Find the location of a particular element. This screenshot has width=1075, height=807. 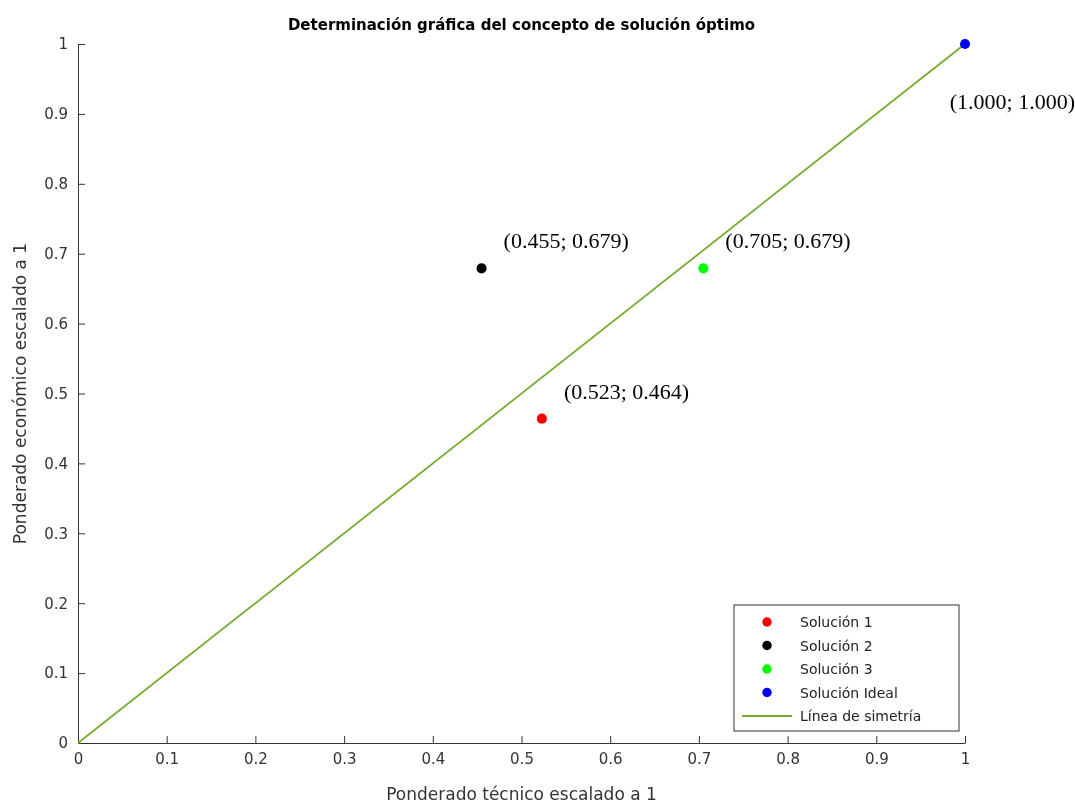

y-tick-label: 0.6 is located at coordinates (56, 323).